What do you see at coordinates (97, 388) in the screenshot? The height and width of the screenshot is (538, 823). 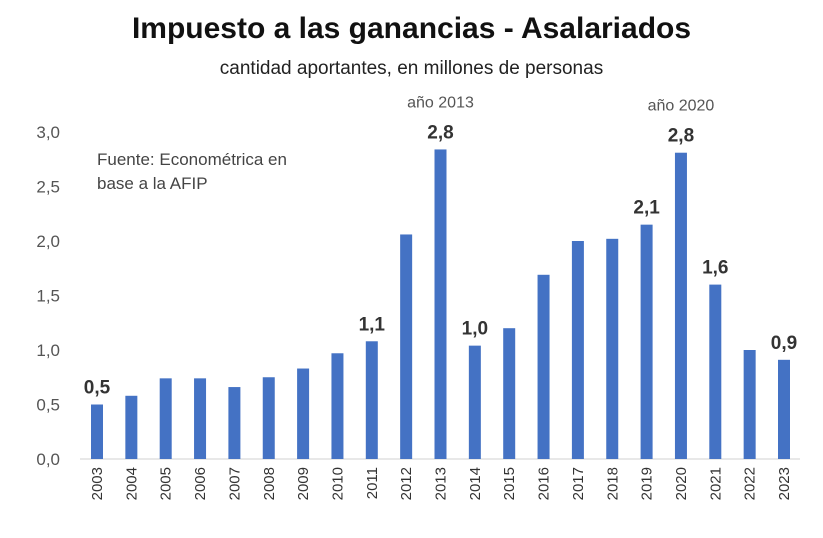 I see `data-label: 0,5` at bounding box center [97, 388].